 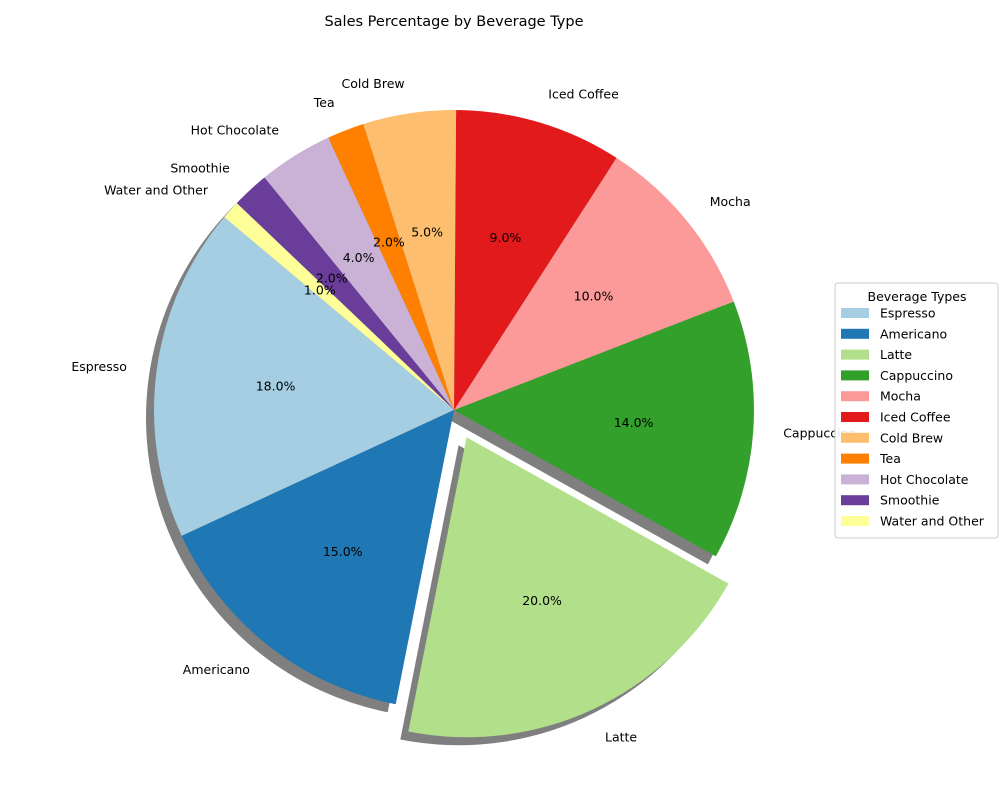 I want to click on slice-label-hot-chocolate: Hot Chocolate, so click(x=235, y=130).